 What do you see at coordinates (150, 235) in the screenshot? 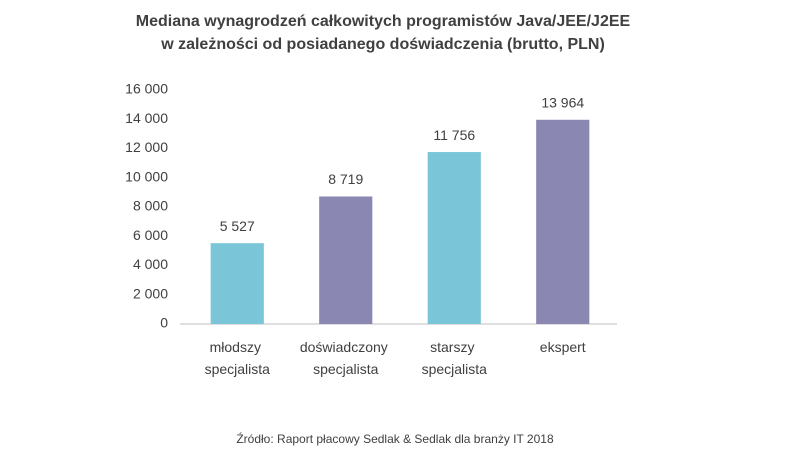
I see `y-tick-label: 6 000` at bounding box center [150, 235].